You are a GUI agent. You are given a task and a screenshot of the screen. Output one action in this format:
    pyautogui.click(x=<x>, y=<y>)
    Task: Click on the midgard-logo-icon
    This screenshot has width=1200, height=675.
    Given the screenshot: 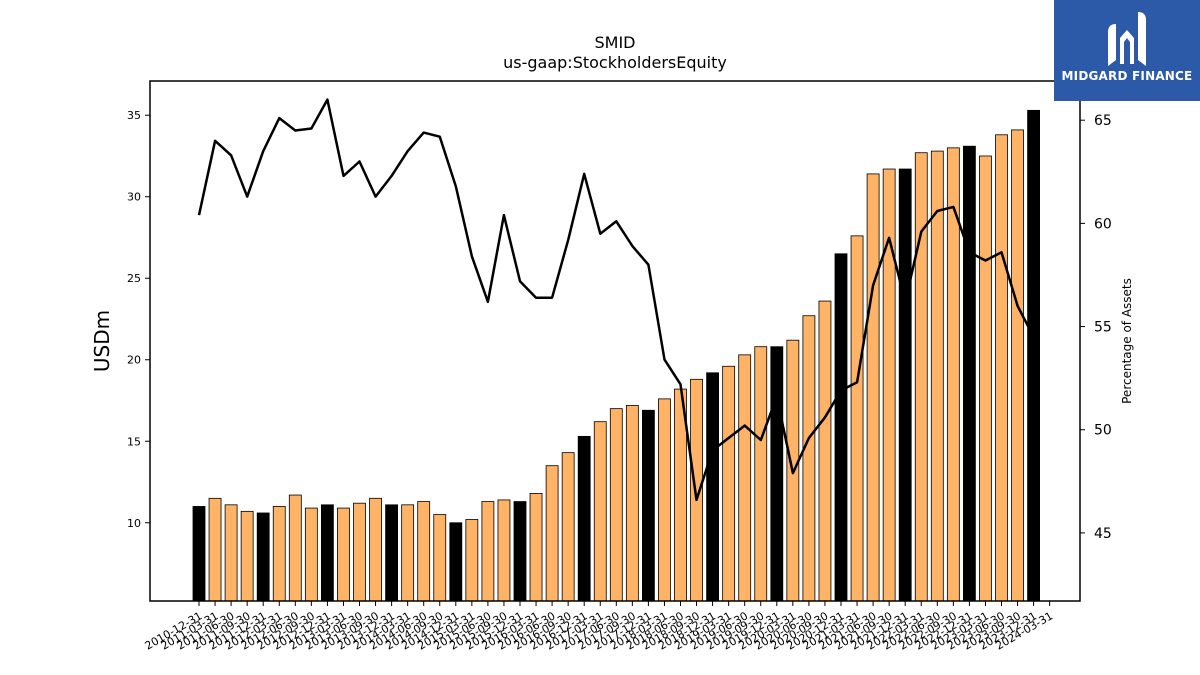 What is the action you would take?
    pyautogui.click(x=1127, y=39)
    